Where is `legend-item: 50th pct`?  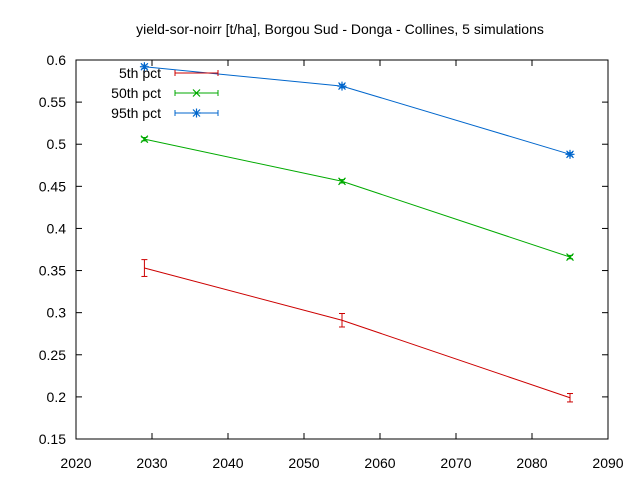 legend-item: 50th pct is located at coordinates (165, 93).